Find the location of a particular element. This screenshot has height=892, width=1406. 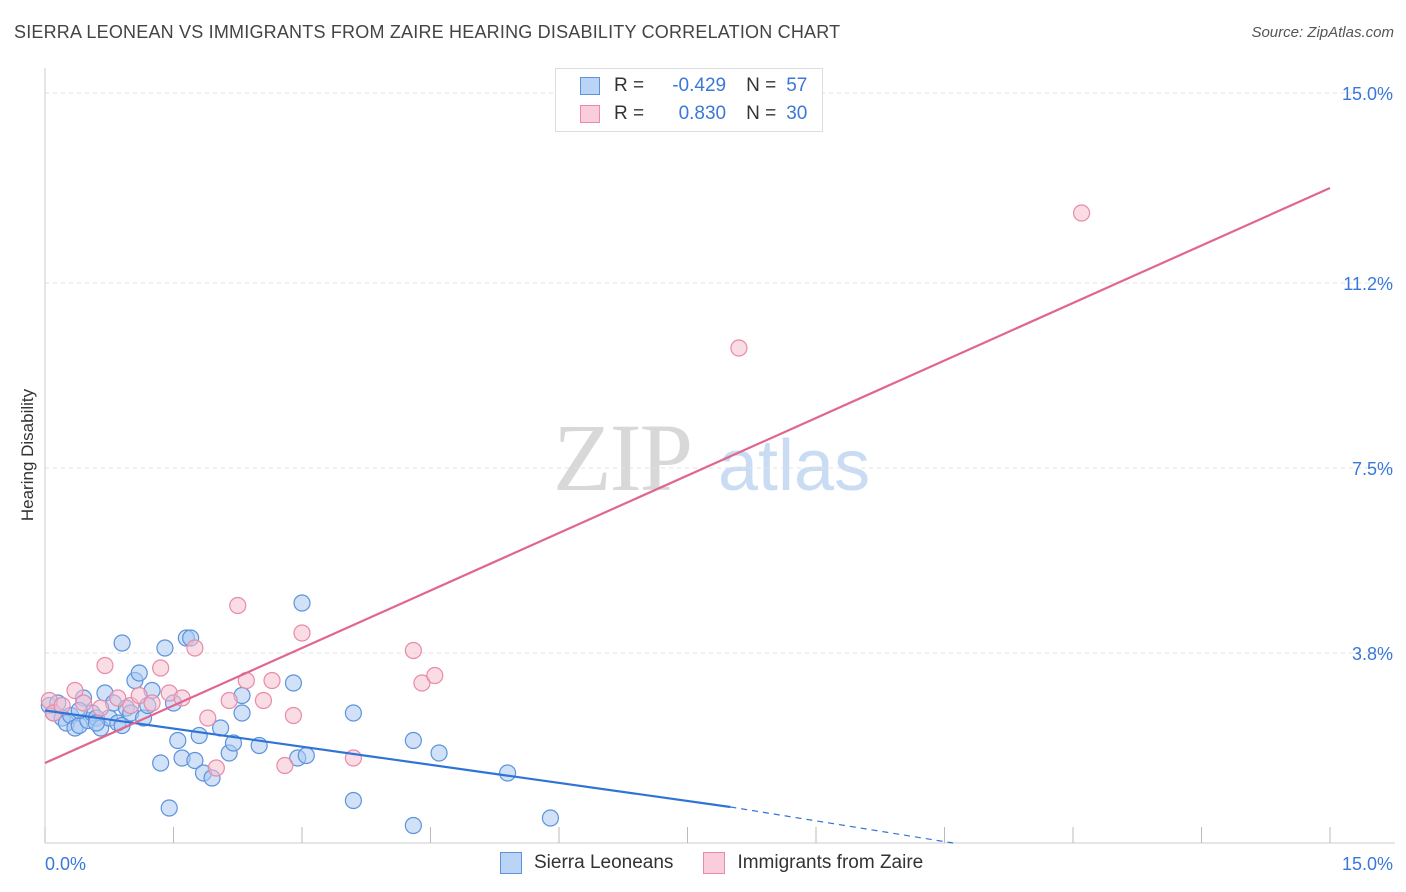

stats-row-blue: R = -0.429 N = 57 is located at coordinates (693, 86).